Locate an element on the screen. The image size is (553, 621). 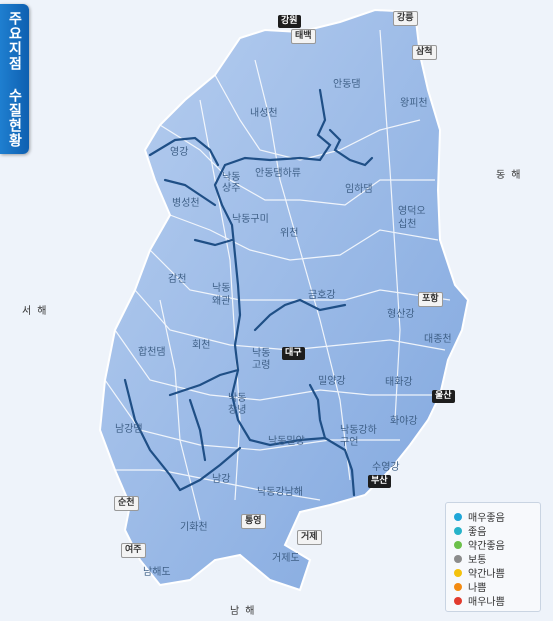
basin-label: 임하댐 is located at coordinates (359, 189).